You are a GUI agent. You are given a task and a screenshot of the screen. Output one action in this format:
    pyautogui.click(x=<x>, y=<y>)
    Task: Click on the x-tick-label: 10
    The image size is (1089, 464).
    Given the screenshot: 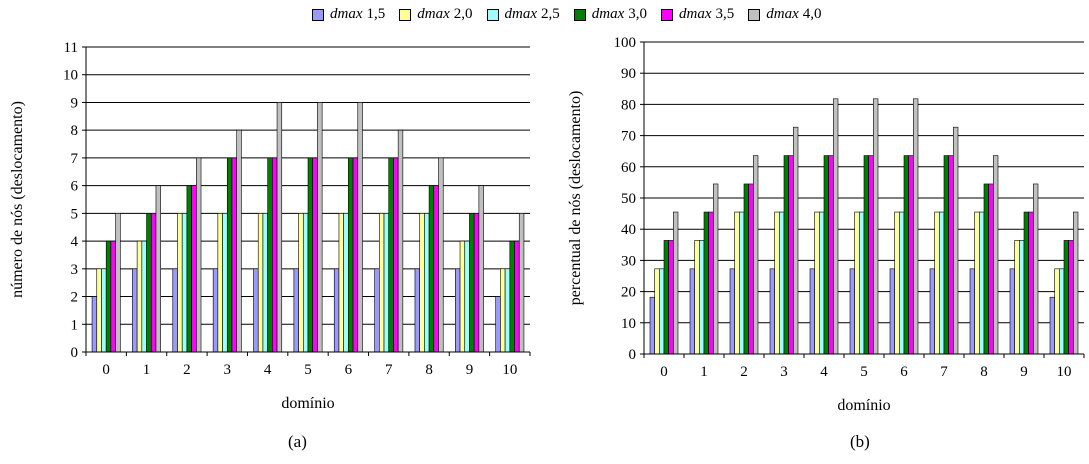 What is the action you would take?
    pyautogui.click(x=1064, y=372)
    